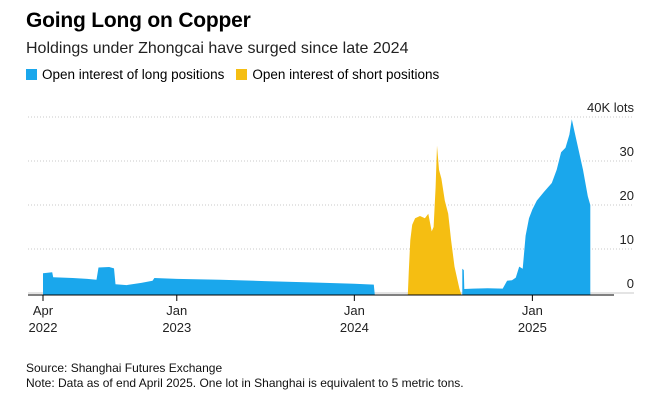 This screenshot has width=660, height=400. Describe the element at coordinates (627, 239) in the screenshot. I see `y-tick-label: 10` at that location.